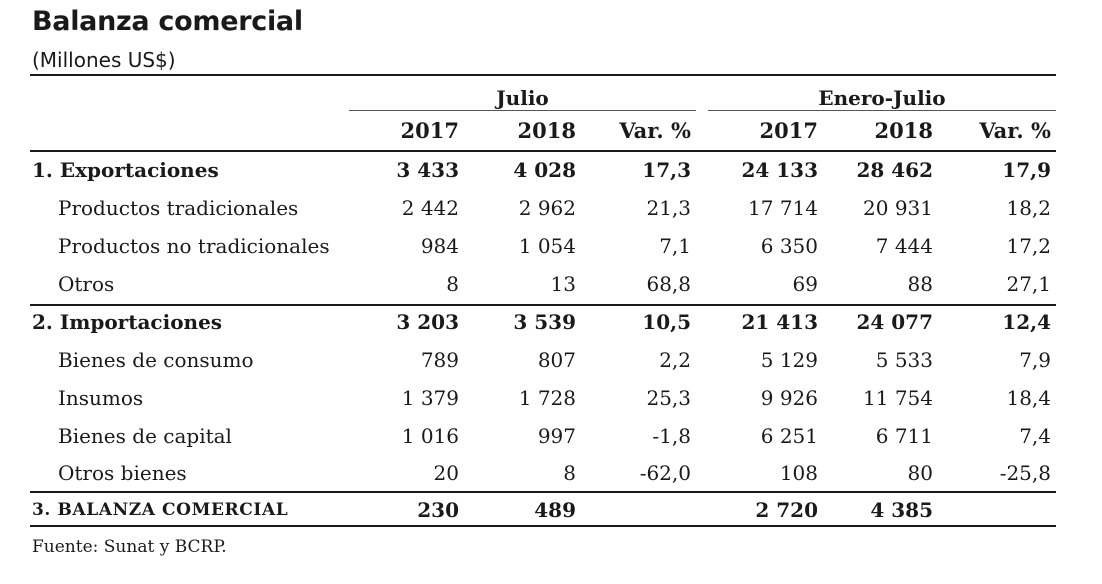 The width and height of the screenshot is (1102, 584). Describe the element at coordinates (547, 398) in the screenshot. I see `cell-julio-2018: 1 728` at that location.